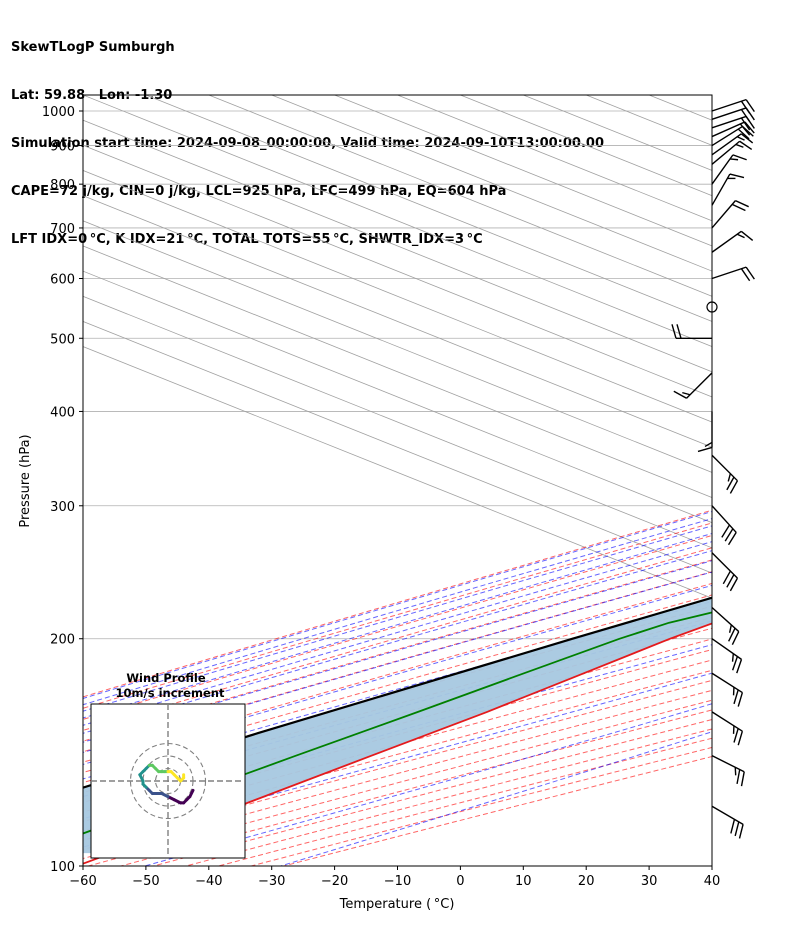  I want to click on x-tick-label: −10, so click(397, 881).